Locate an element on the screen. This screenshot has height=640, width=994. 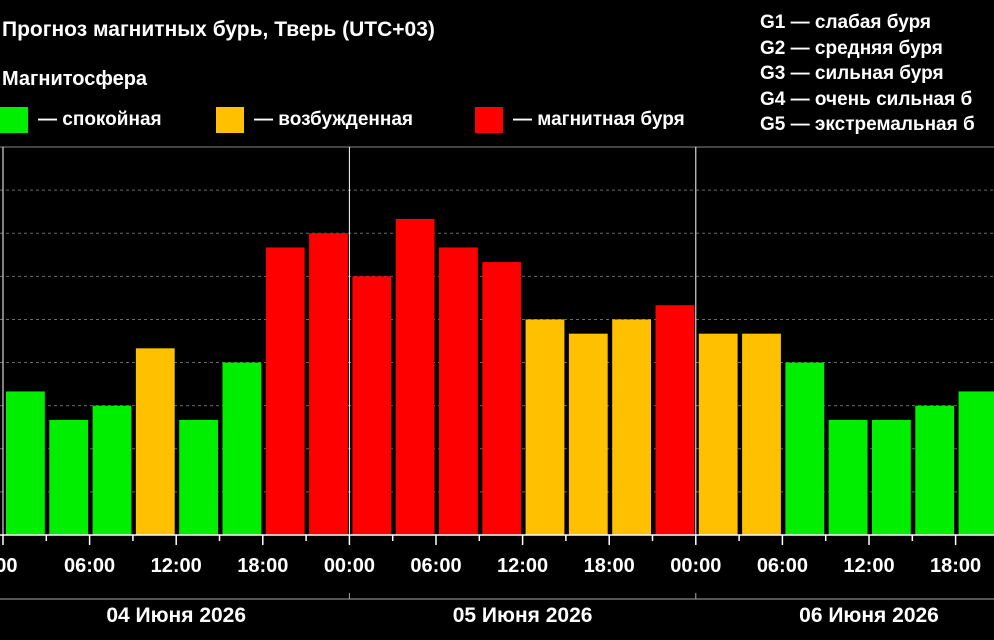
chart-subtitle: Магнитосфера is located at coordinates (75, 79).